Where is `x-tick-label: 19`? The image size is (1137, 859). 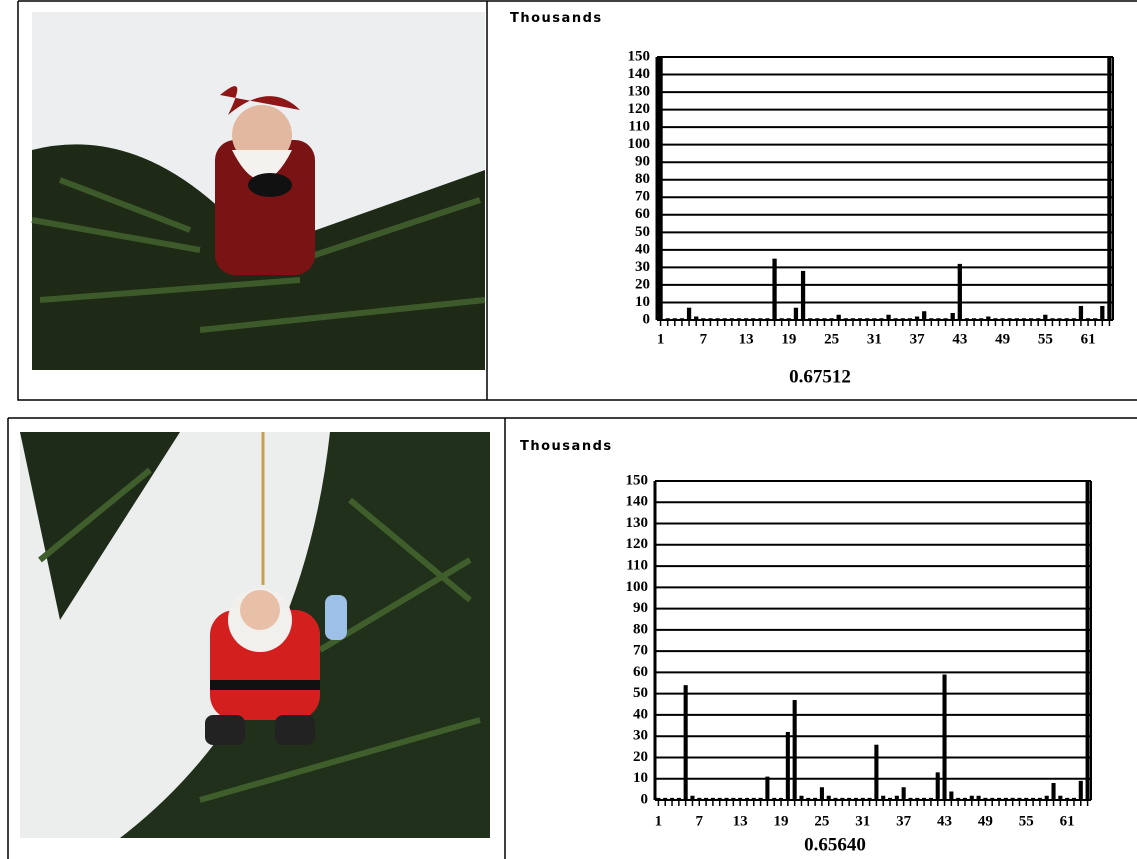 x-tick-label: 19 is located at coordinates (781, 821).